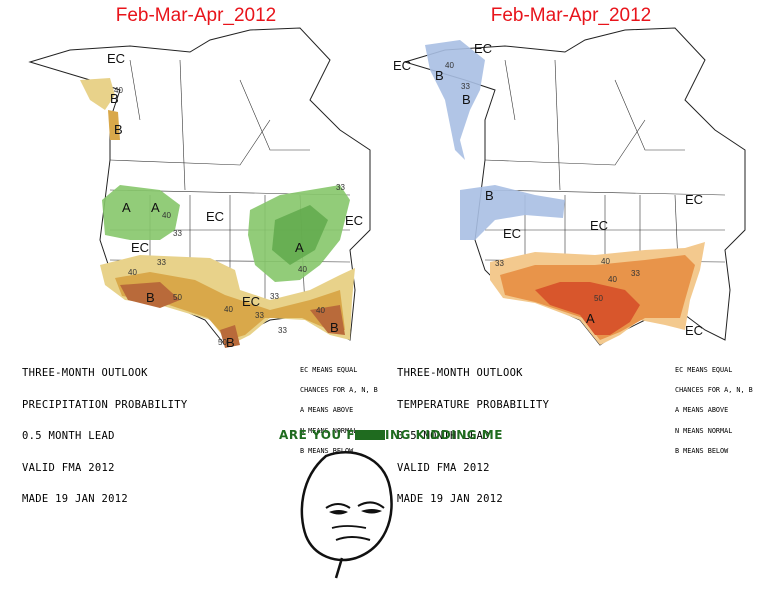 The height and width of the screenshot is (595, 782). I want to click on key-line: B MEANS BELOW, so click(702, 451).